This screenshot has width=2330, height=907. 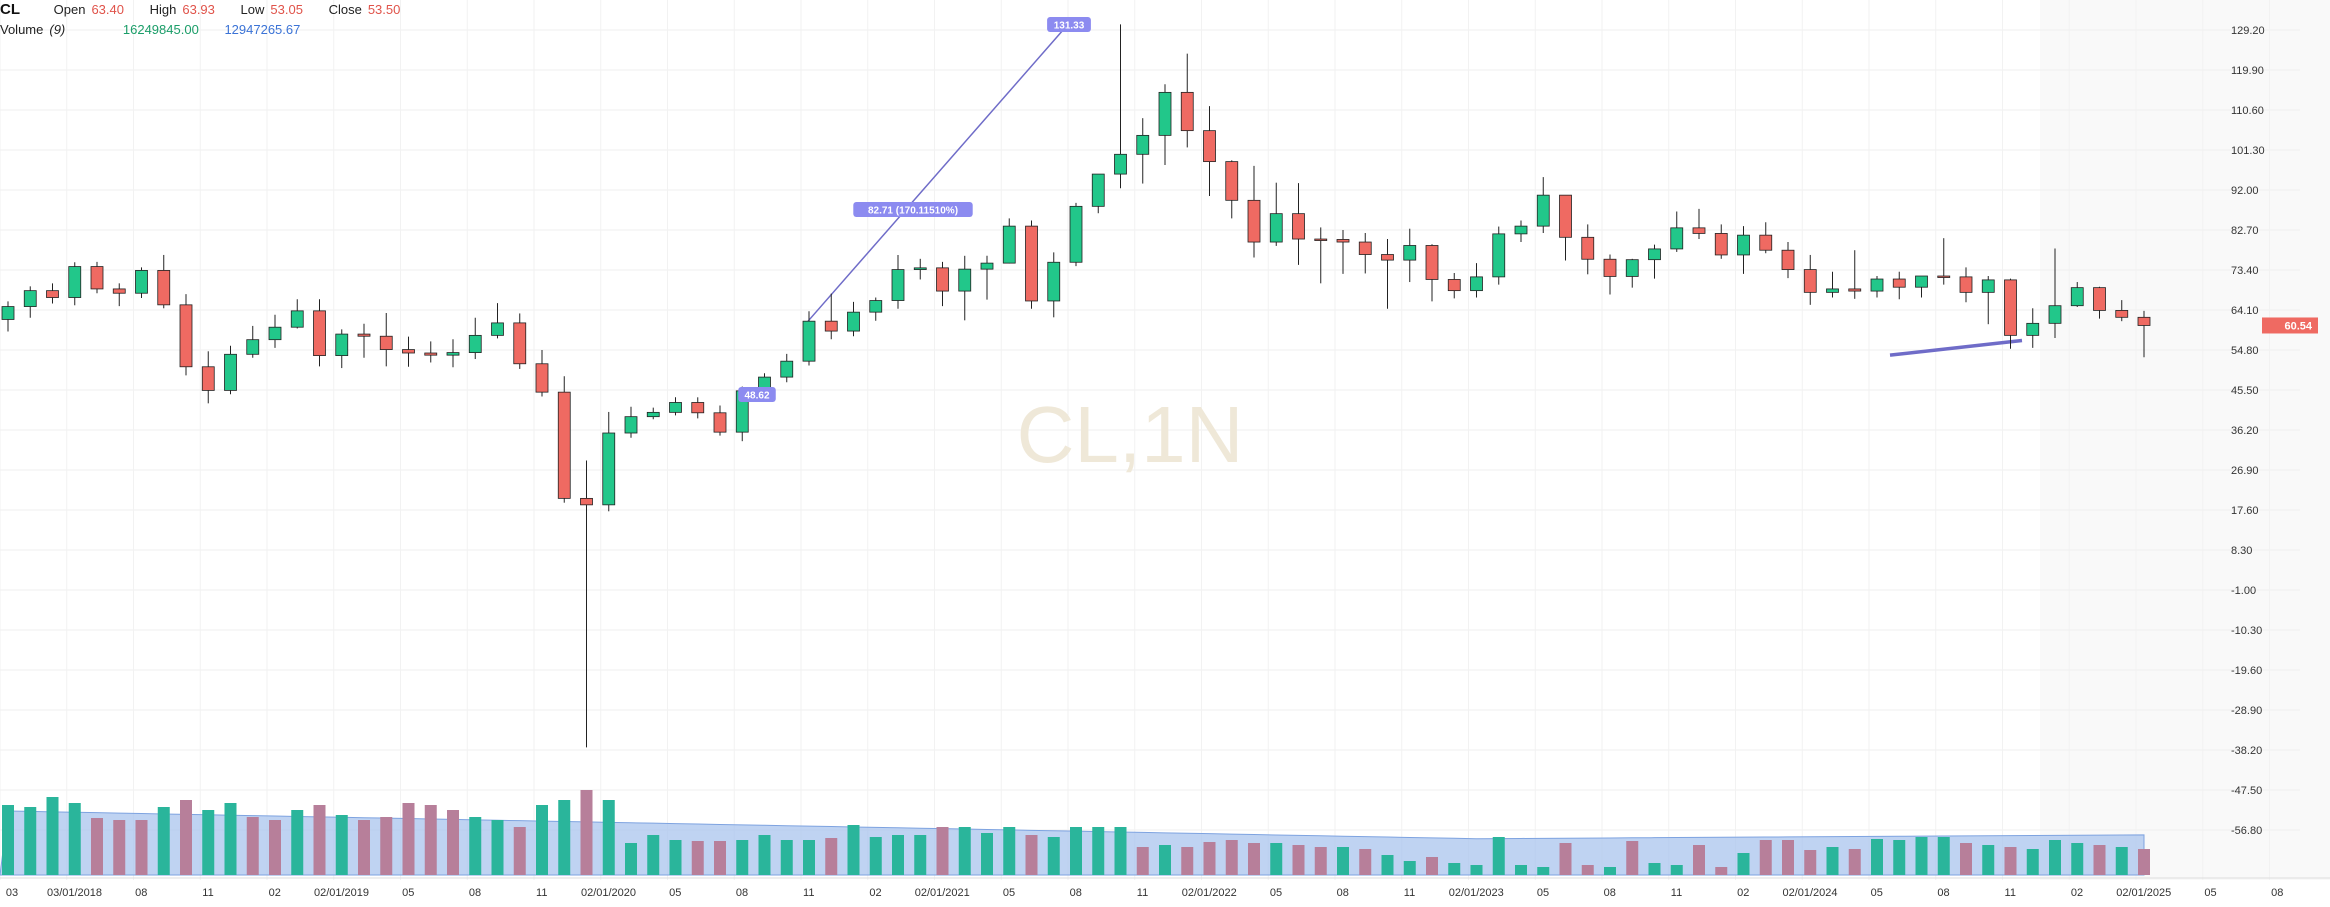 What do you see at coordinates (384, 9) in the screenshot?
I see `close-value: 53.50` at bounding box center [384, 9].